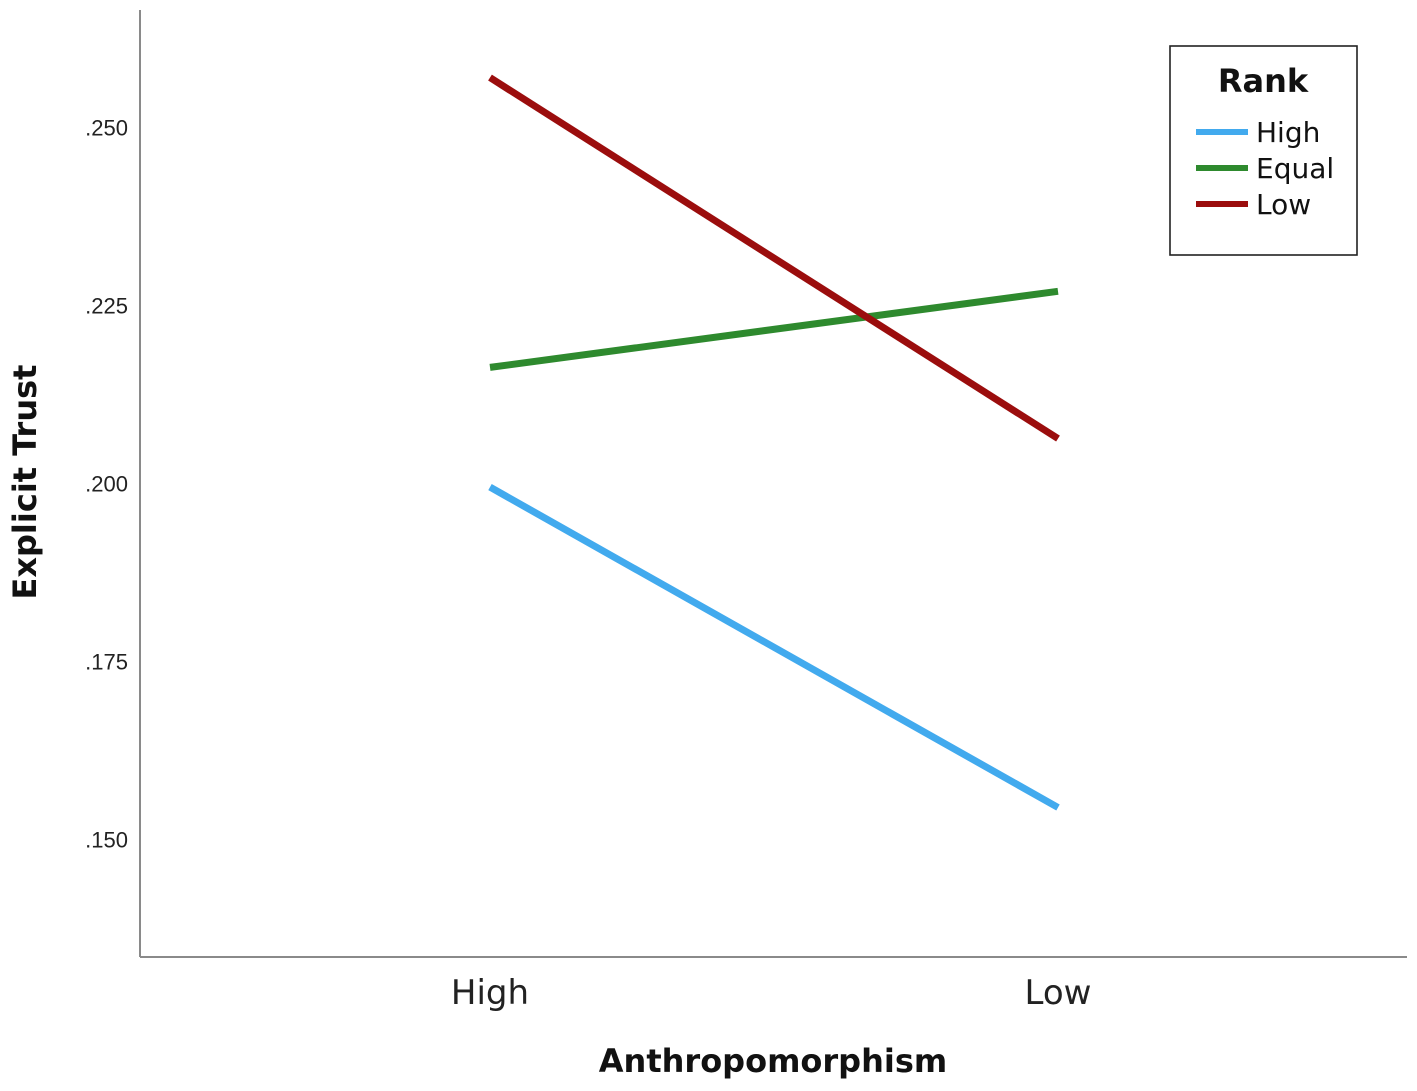 Image resolution: width=1417 pixels, height=1091 pixels. Describe the element at coordinates (1288, 132) in the screenshot. I see `legend-label-high: High` at that location.